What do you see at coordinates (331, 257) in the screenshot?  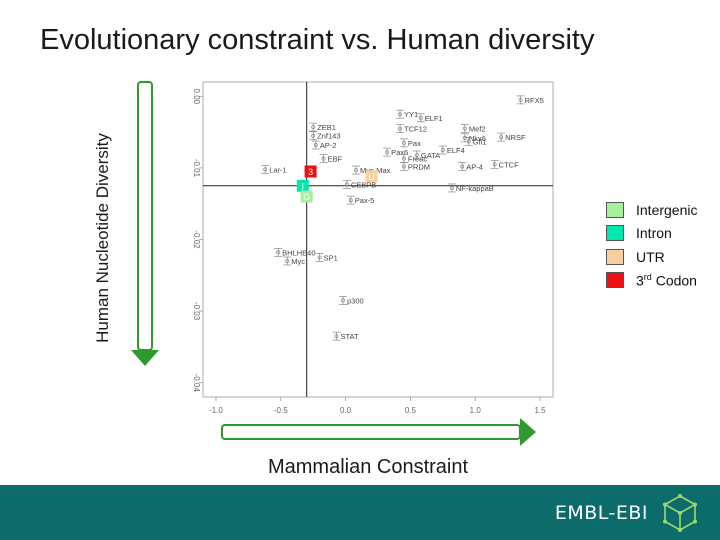 I see `point-label: SP1` at bounding box center [331, 257].